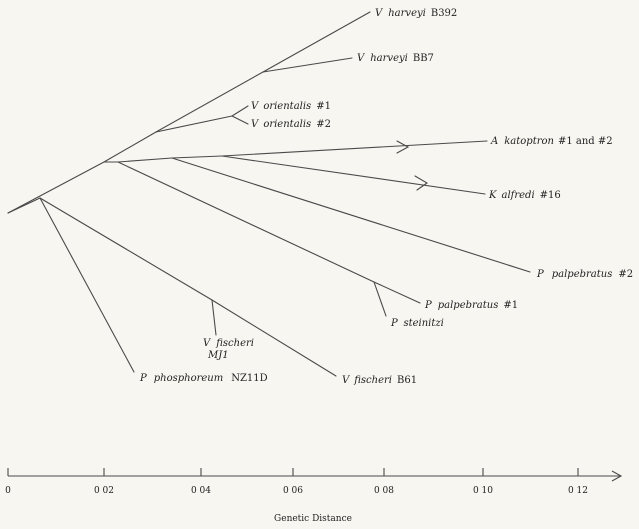 This screenshot has width=639, height=529. Describe the element at coordinates (201, 491) in the screenshot. I see `axis-tick-label: 0 04` at that location.